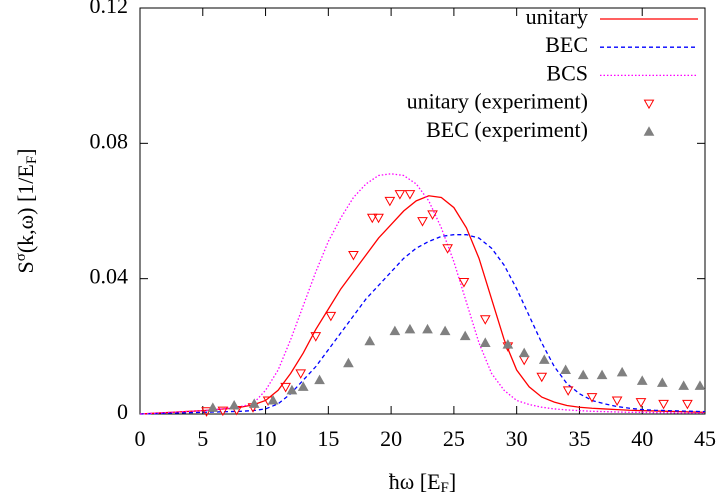  Describe the element at coordinates (32, 160) in the screenshot. I see `y-axis-label-part: F` at that location.